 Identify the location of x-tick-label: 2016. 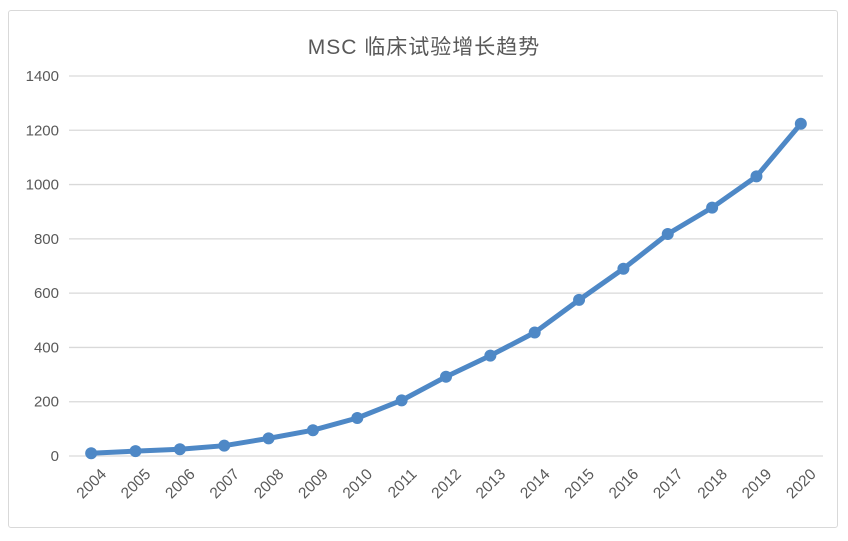
(624, 484).